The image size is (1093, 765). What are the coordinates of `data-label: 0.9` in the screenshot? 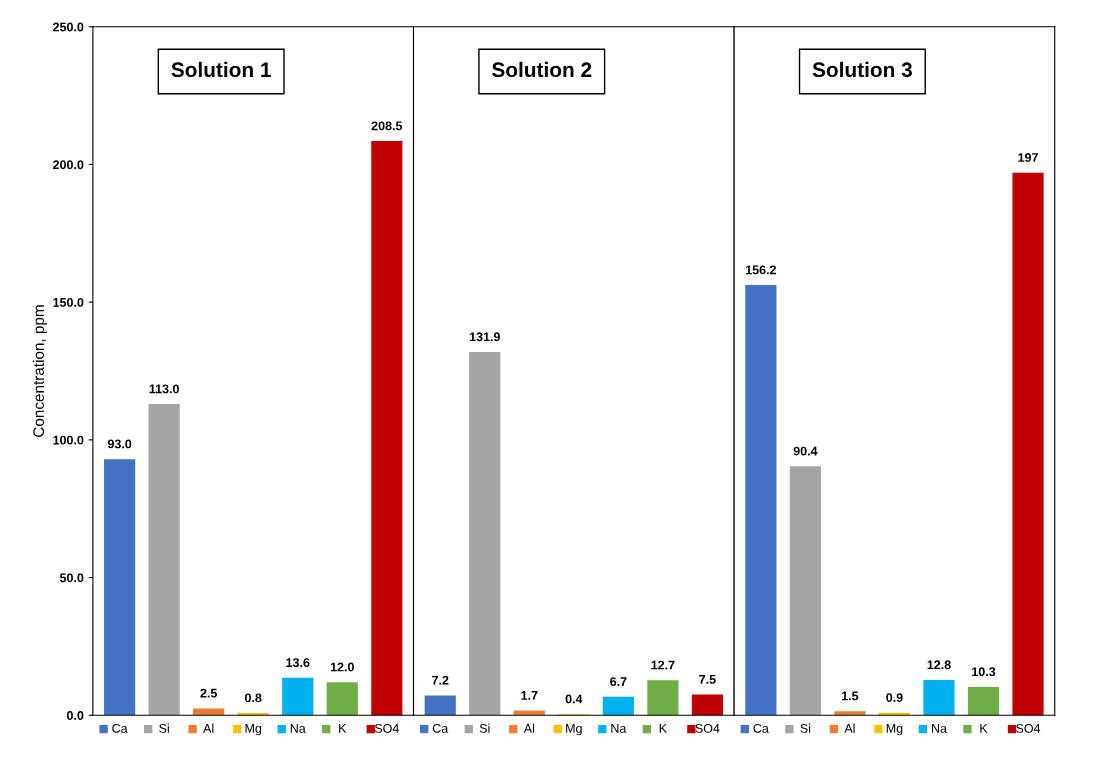 It's located at (894, 697).